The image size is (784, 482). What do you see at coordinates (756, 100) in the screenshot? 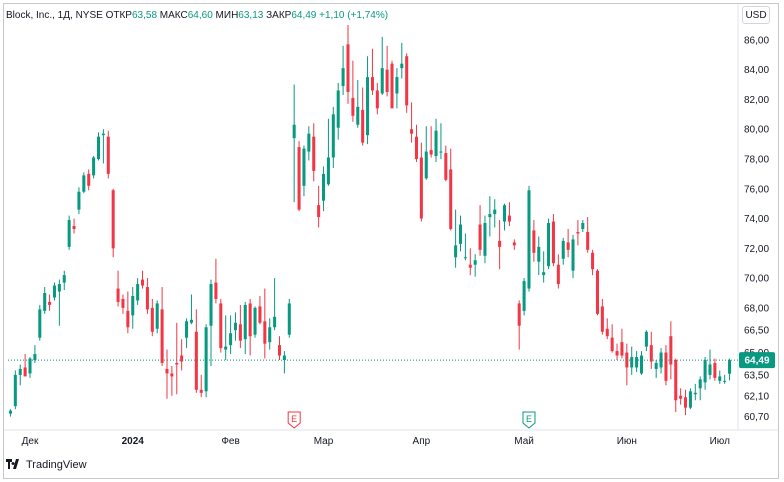
I see `y-tick-label: 82,00` at bounding box center [756, 100].